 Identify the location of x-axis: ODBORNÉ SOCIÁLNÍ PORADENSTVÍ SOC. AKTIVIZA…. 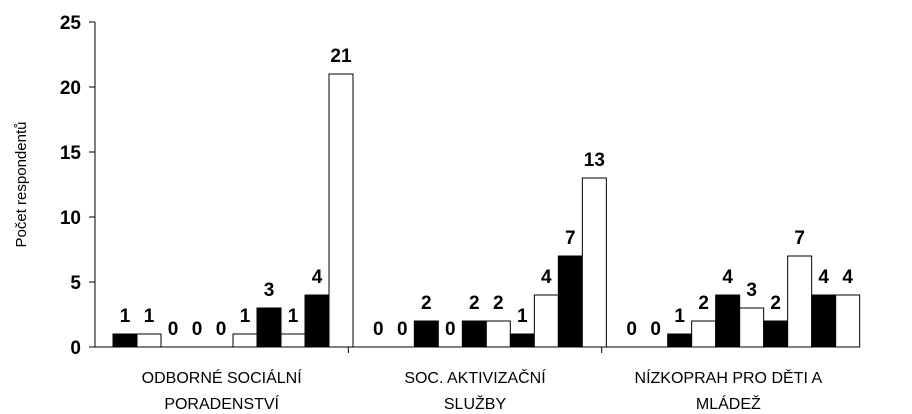
(475, 379).